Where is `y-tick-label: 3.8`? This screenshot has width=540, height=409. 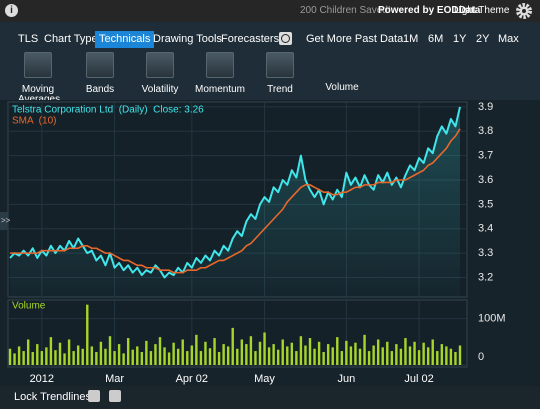
y-tick-label: 3.8 is located at coordinates (485, 131).